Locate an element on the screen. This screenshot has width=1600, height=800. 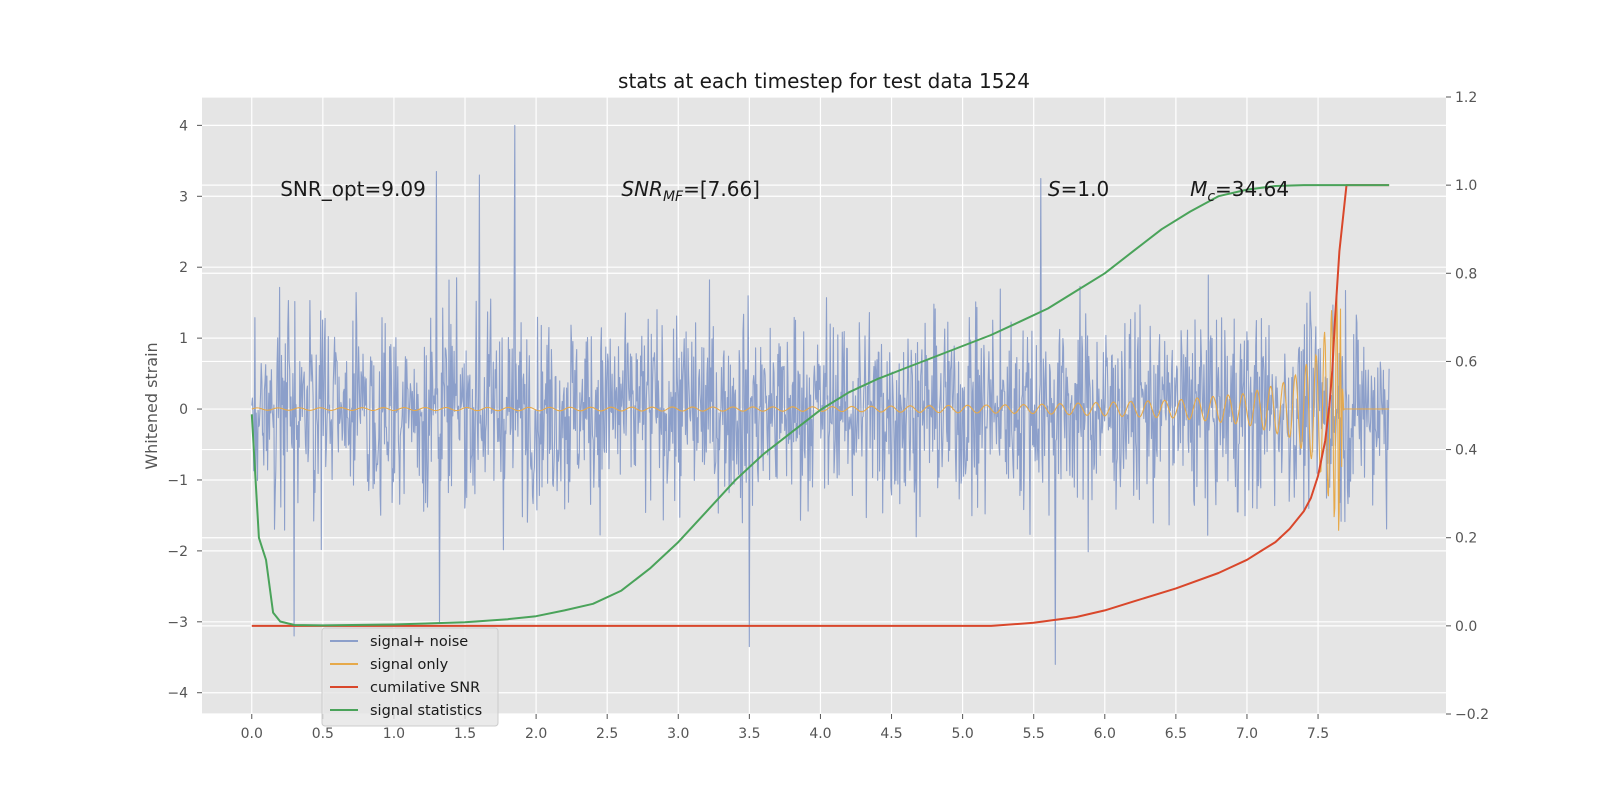
y-tick-label: −3 is located at coordinates (177, 623).